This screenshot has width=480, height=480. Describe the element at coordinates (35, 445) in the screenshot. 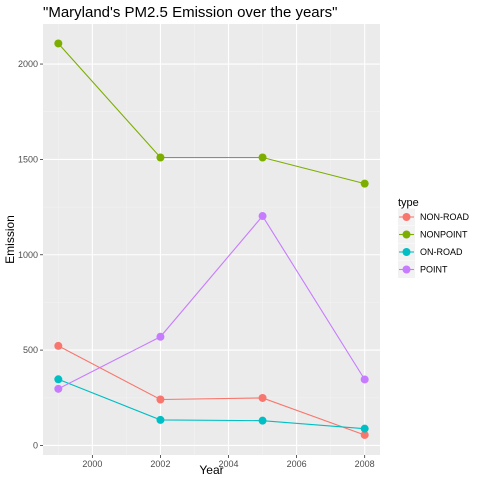

I see `y-tick-label: 0` at that location.